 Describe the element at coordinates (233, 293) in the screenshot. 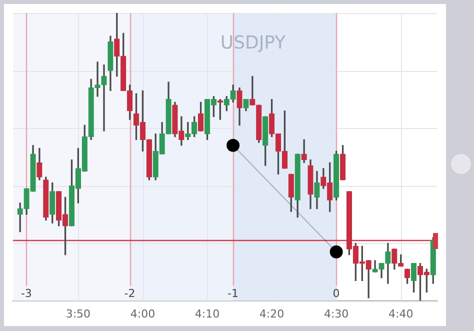

I see `x2-tick-label: -1` at that location.